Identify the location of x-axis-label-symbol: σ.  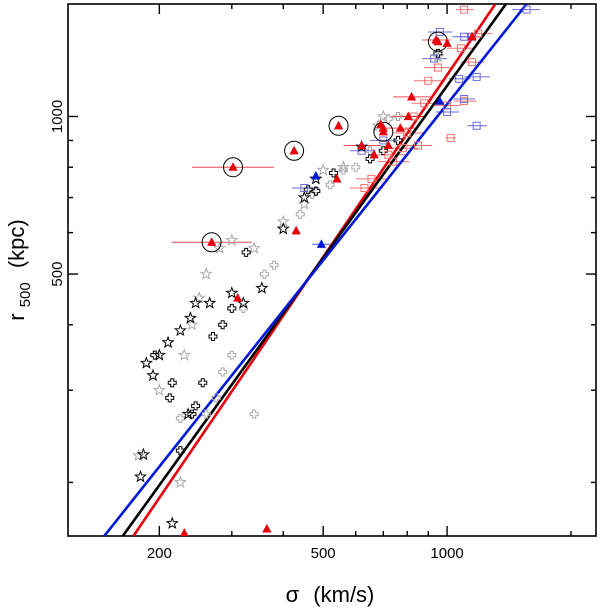
(293, 594).